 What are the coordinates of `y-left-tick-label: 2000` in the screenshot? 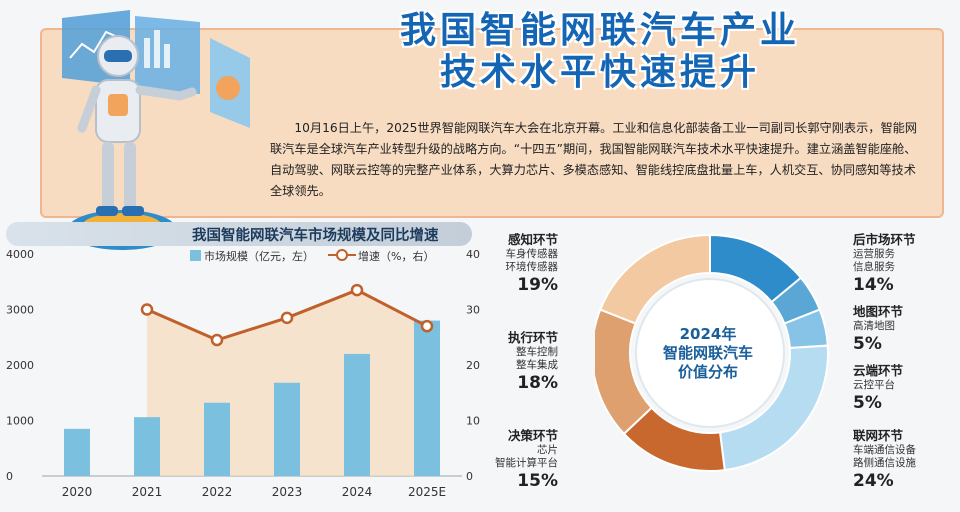 It's located at (20, 365).